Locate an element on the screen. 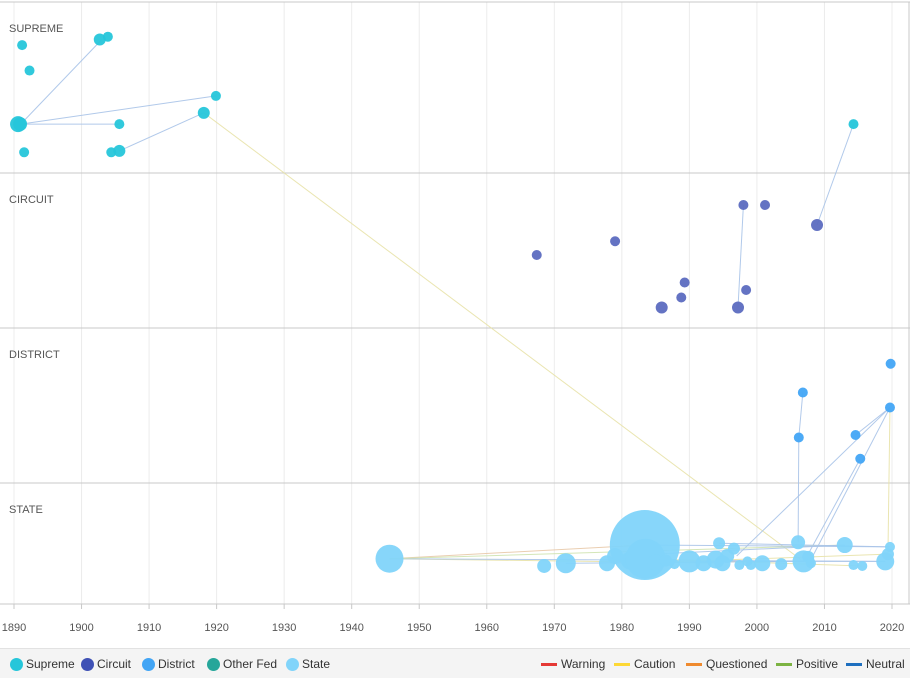 The width and height of the screenshot is (910, 678). x-tick-label-1940: 1940 is located at coordinates (351, 628).